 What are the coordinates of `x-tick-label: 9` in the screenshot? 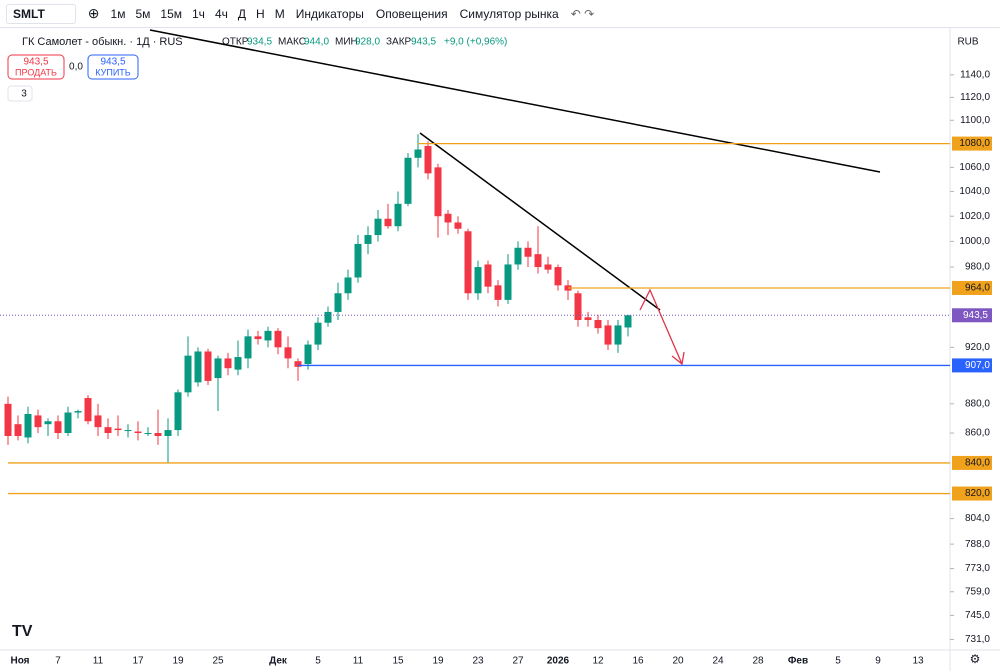 It's located at (878, 661).